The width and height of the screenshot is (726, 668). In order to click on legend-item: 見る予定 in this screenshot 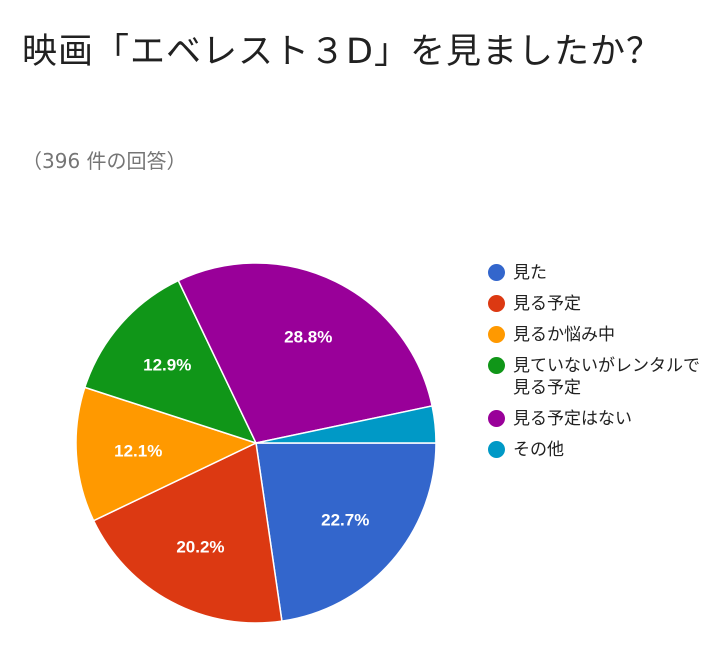, I will do `click(603, 304)`.